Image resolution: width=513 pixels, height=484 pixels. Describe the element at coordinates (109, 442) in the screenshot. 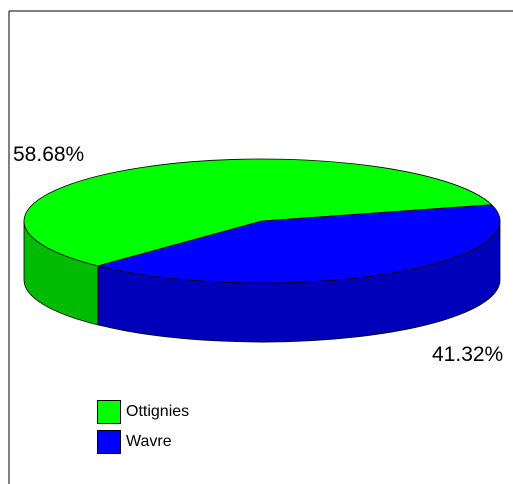

I see `legend-swatch-wavre` at that location.